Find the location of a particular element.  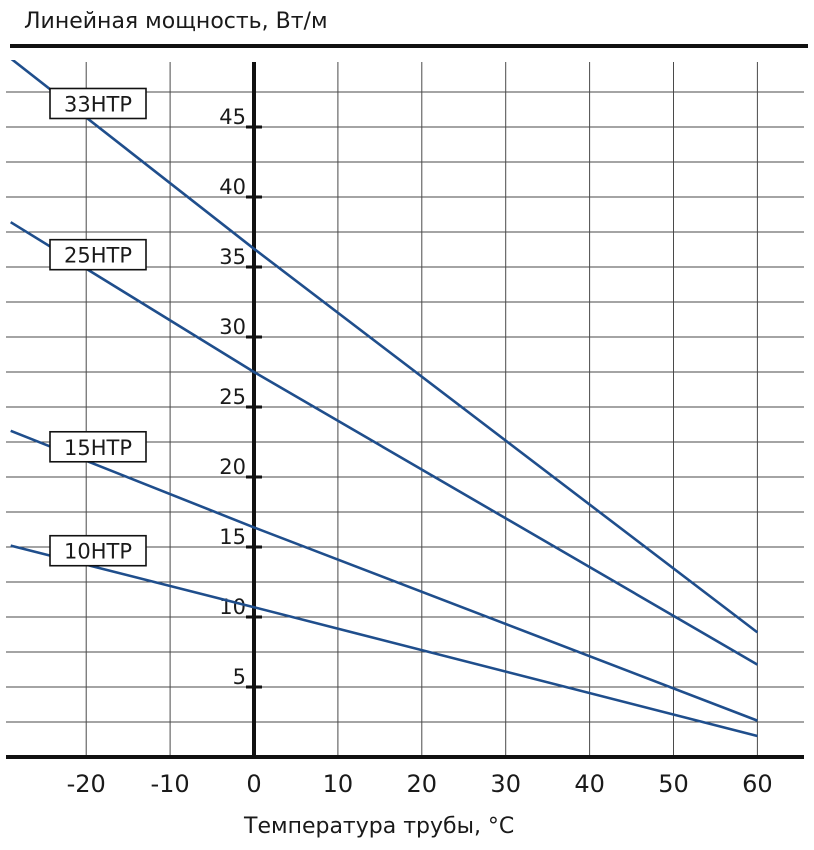

x-tick-label: 30 is located at coordinates (505, 784).